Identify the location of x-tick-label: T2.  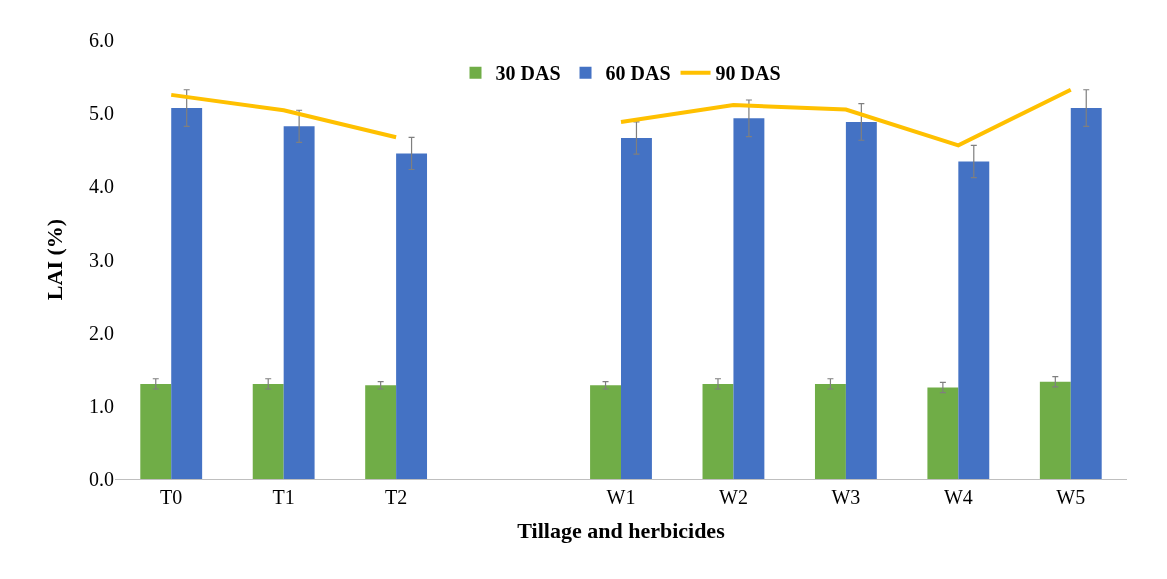
(396, 497).